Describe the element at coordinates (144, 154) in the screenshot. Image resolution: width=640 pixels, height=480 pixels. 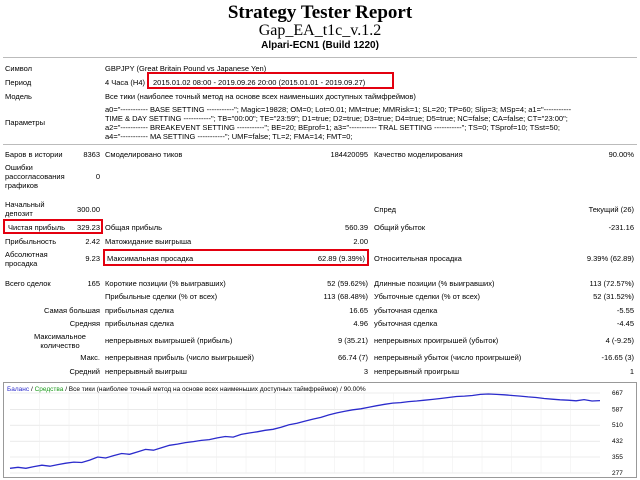
I see `ticks-label: Смоделировано тиков` at that location.